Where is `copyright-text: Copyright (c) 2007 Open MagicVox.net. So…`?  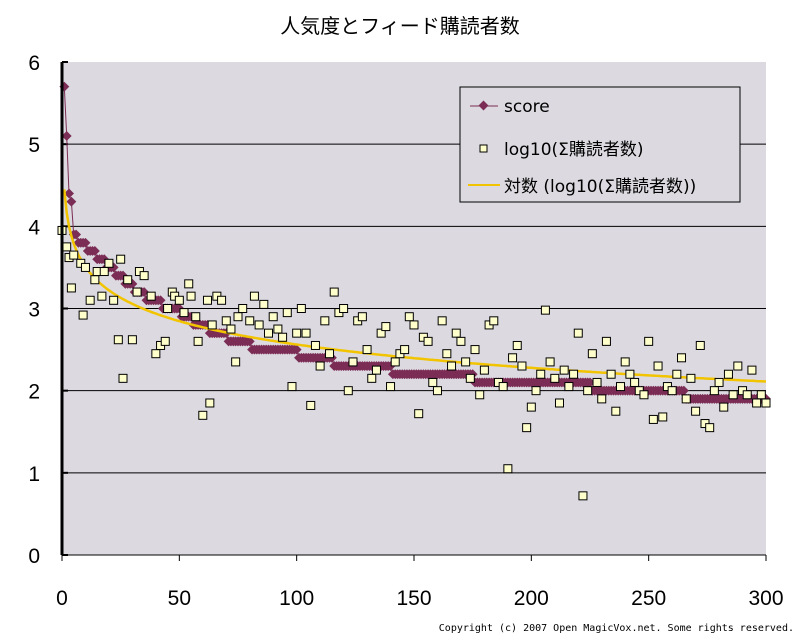 copyright-text: Copyright (c) 2007 Open MagicVox.net. So… is located at coordinates (616, 628).